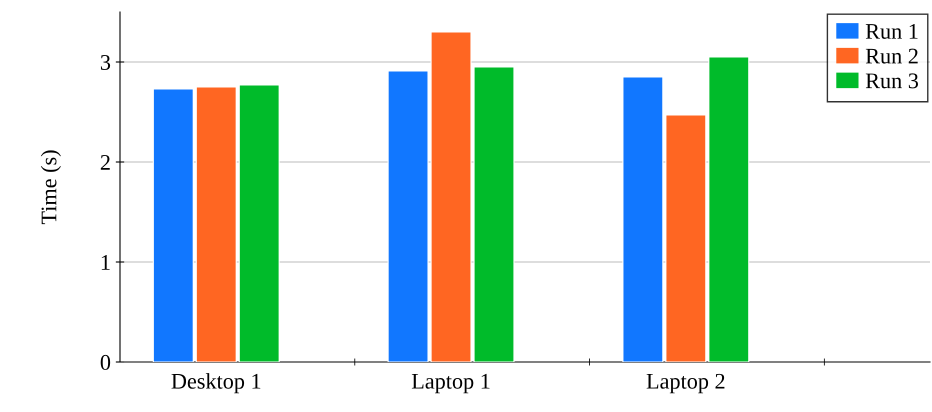  I want to click on legend-label: Run 2, so click(892, 56).